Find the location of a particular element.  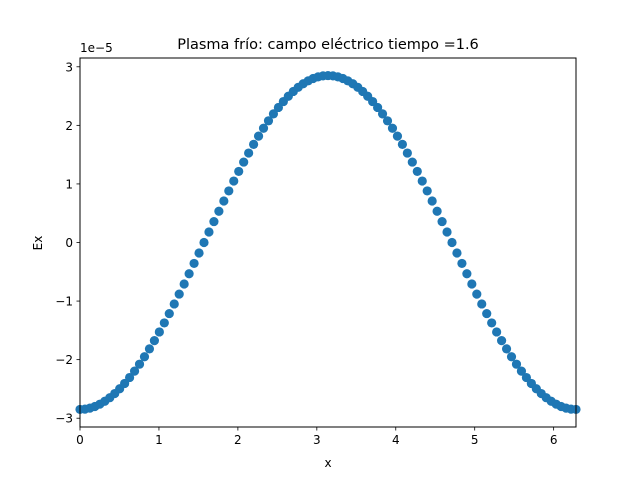

y-tick-label: 1 is located at coordinates (69, 184).